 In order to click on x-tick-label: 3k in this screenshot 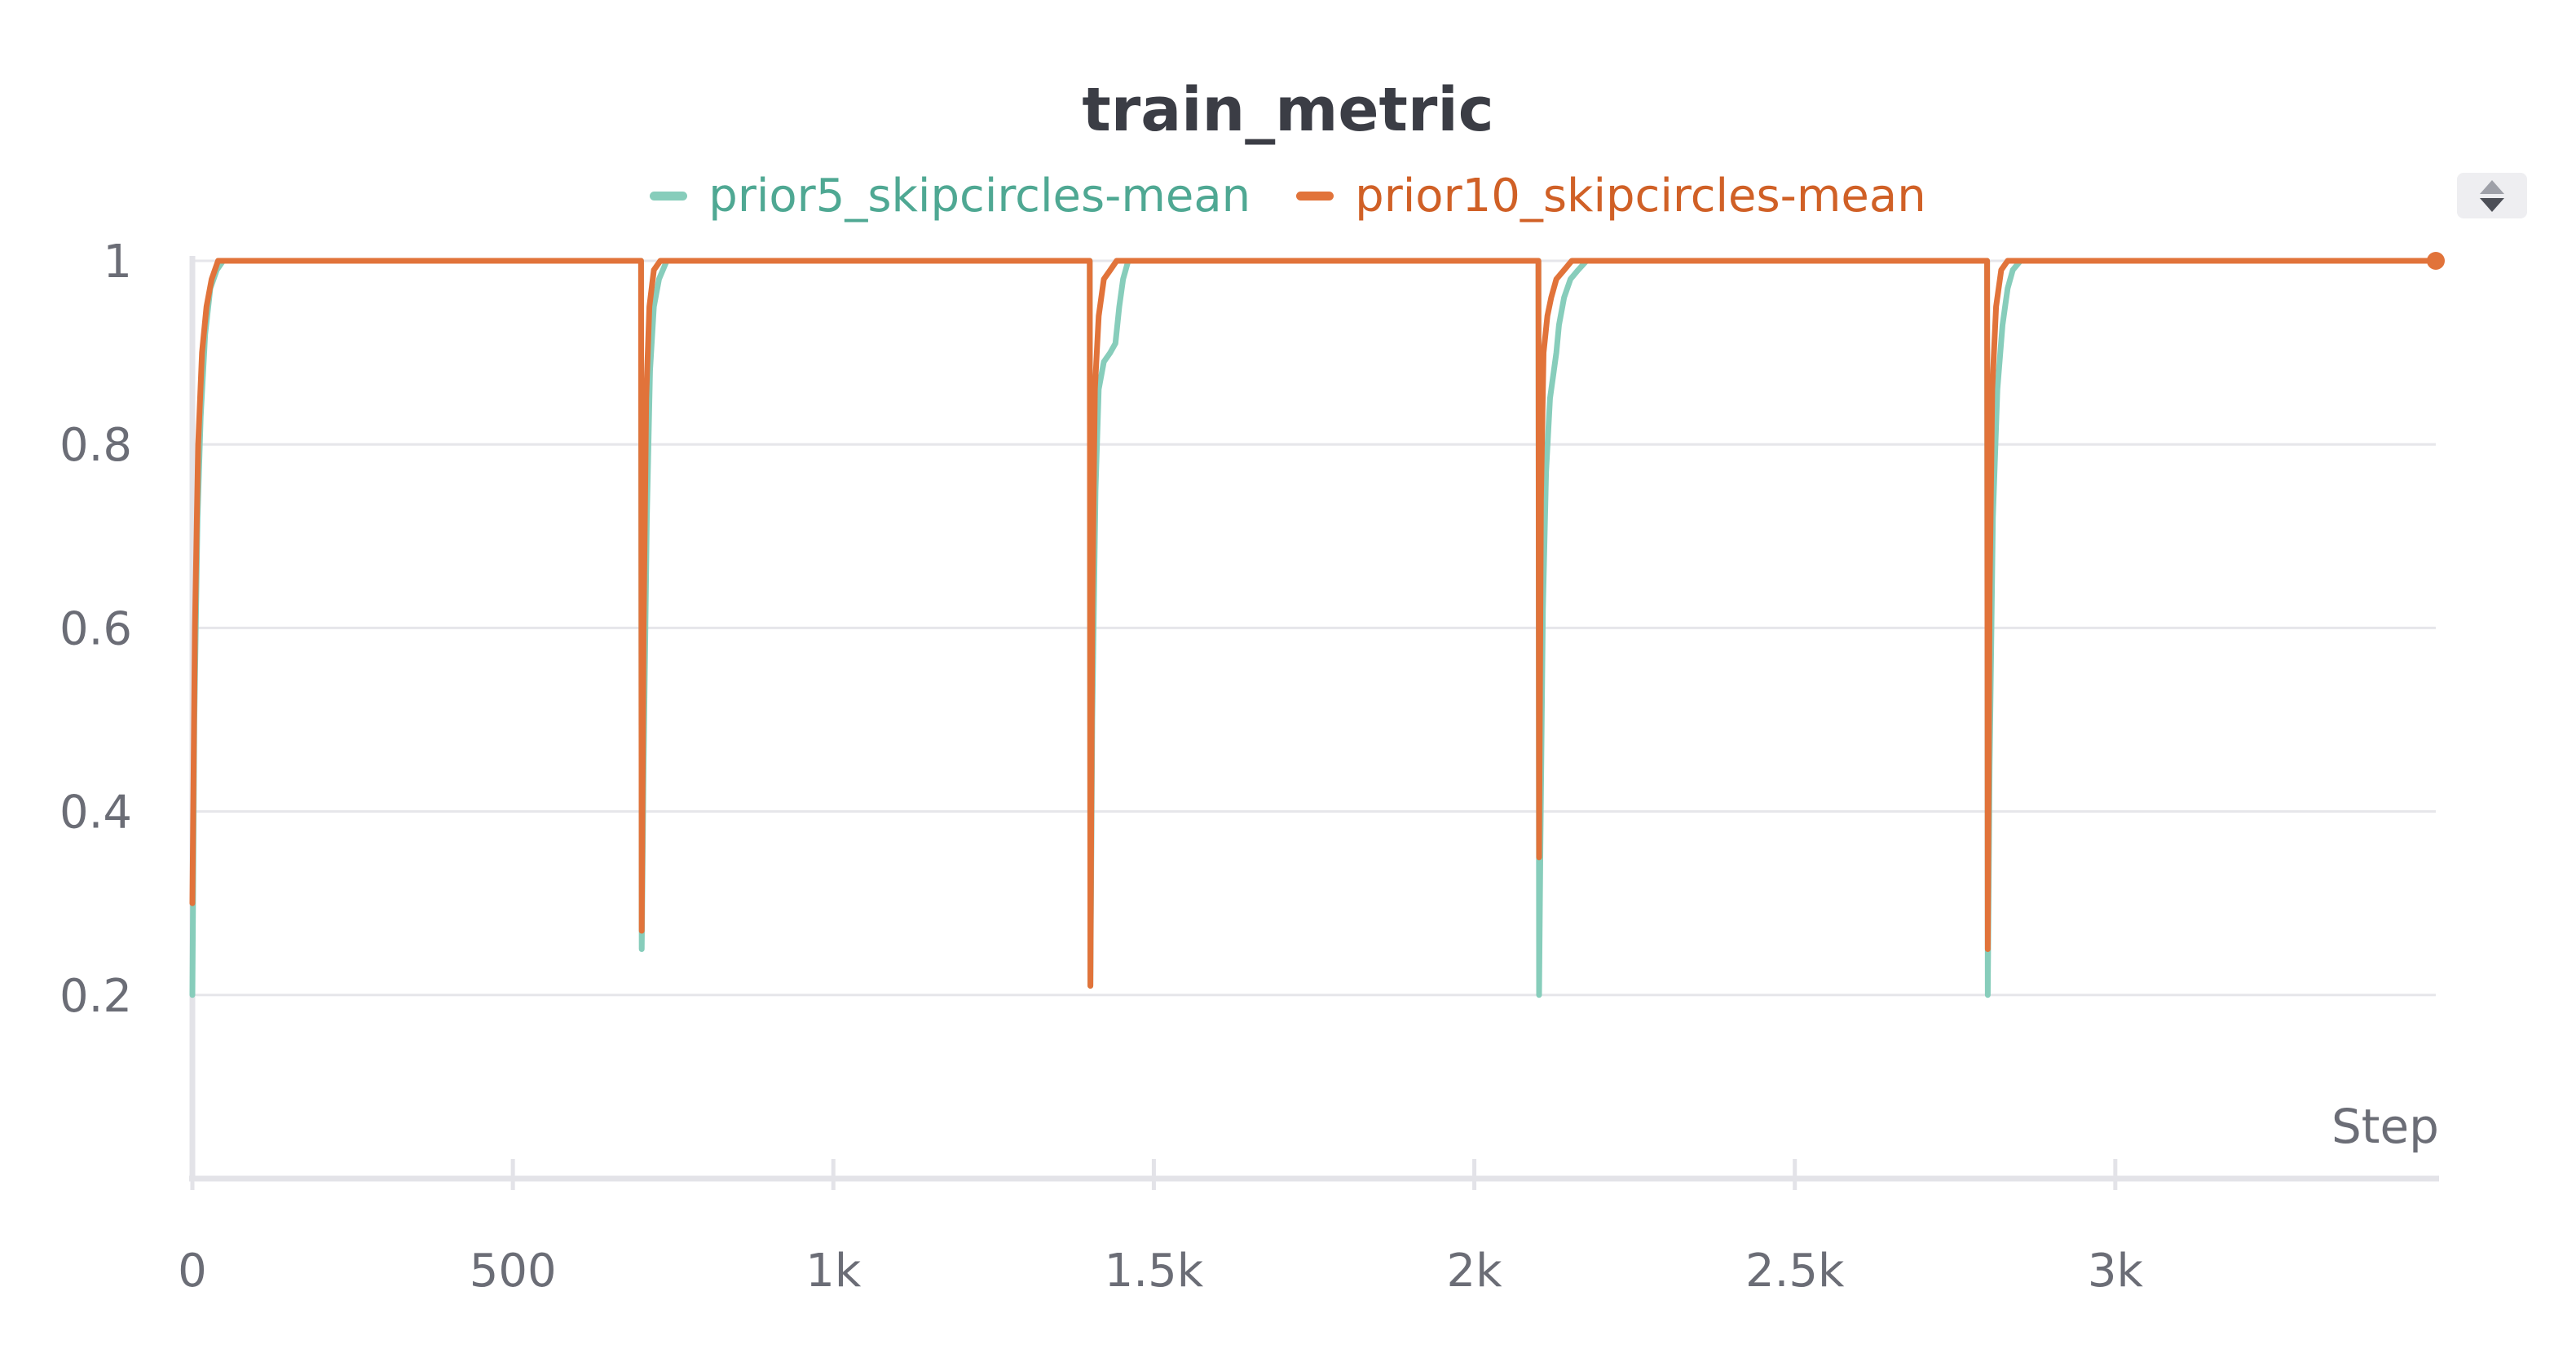, I will do `click(2116, 1271)`.